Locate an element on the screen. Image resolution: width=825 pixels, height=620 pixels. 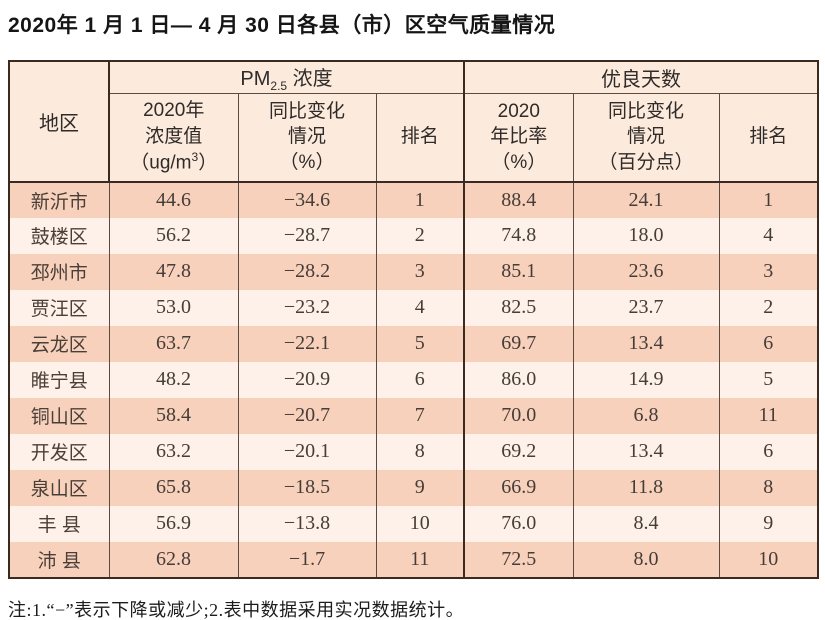
pm-rank-cell: 4 is located at coordinates (420, 307).